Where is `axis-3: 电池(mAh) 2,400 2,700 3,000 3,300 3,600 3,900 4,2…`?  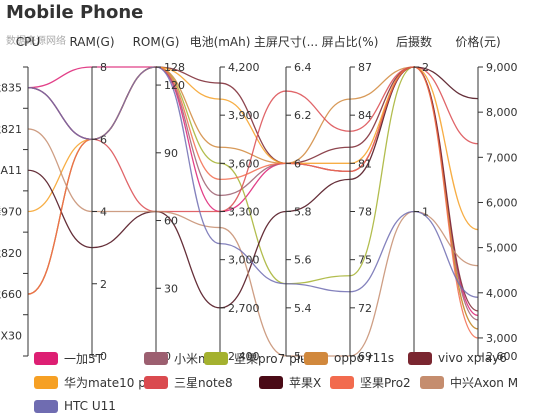
axis-3: 电池(mAh) 2,400 2,700 3,000 3,300 3,600 3,900 4,2… is located at coordinates (225, 199).